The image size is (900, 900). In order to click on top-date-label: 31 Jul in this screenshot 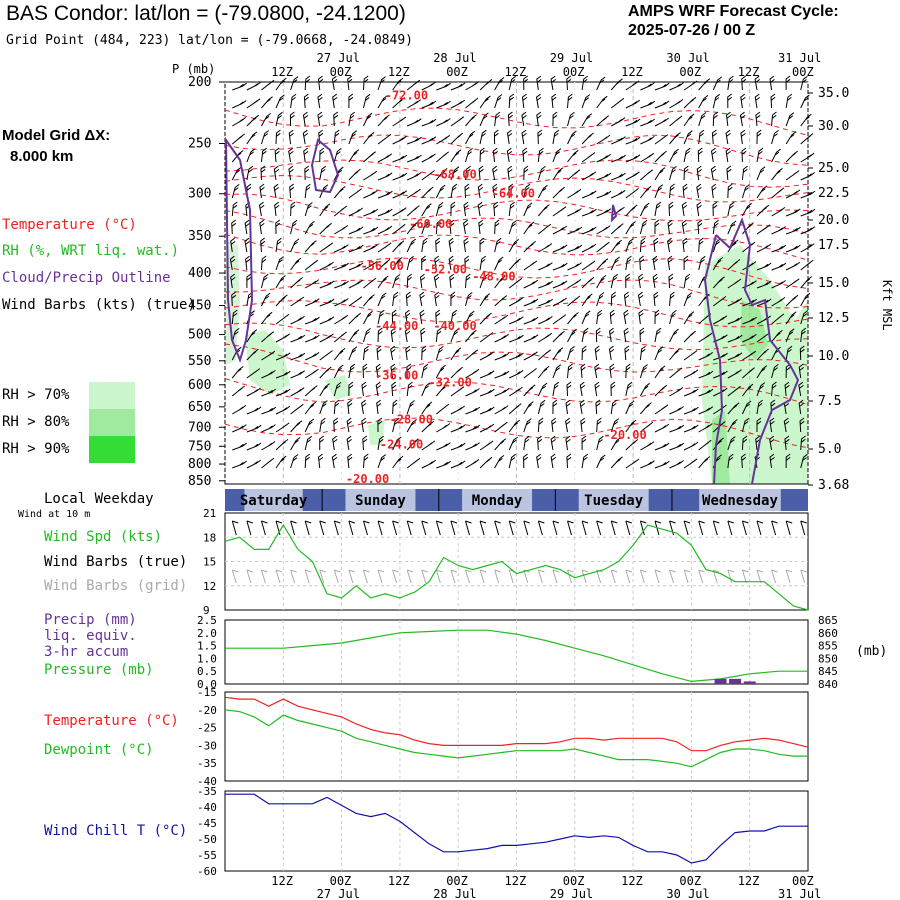, I will do `click(799, 58)`.